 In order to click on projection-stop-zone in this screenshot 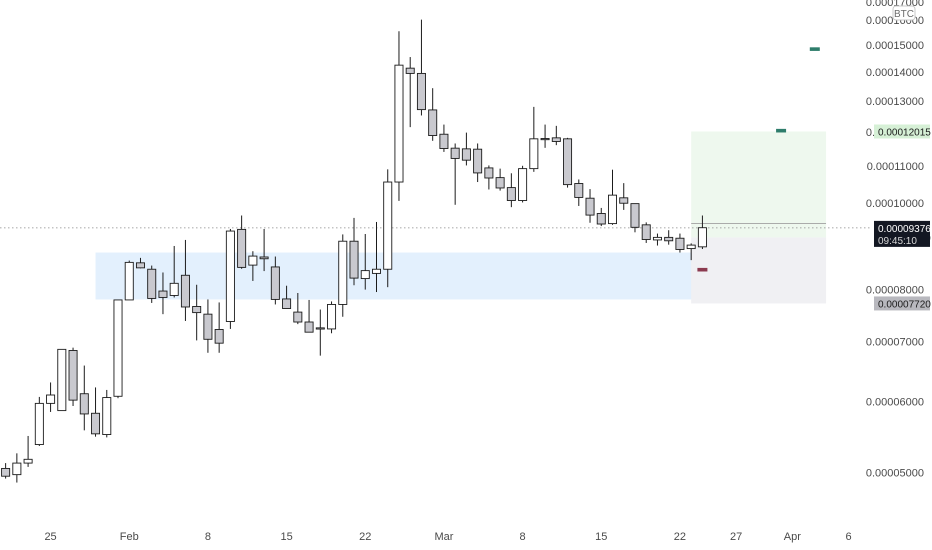, I will do `click(759, 270)`.